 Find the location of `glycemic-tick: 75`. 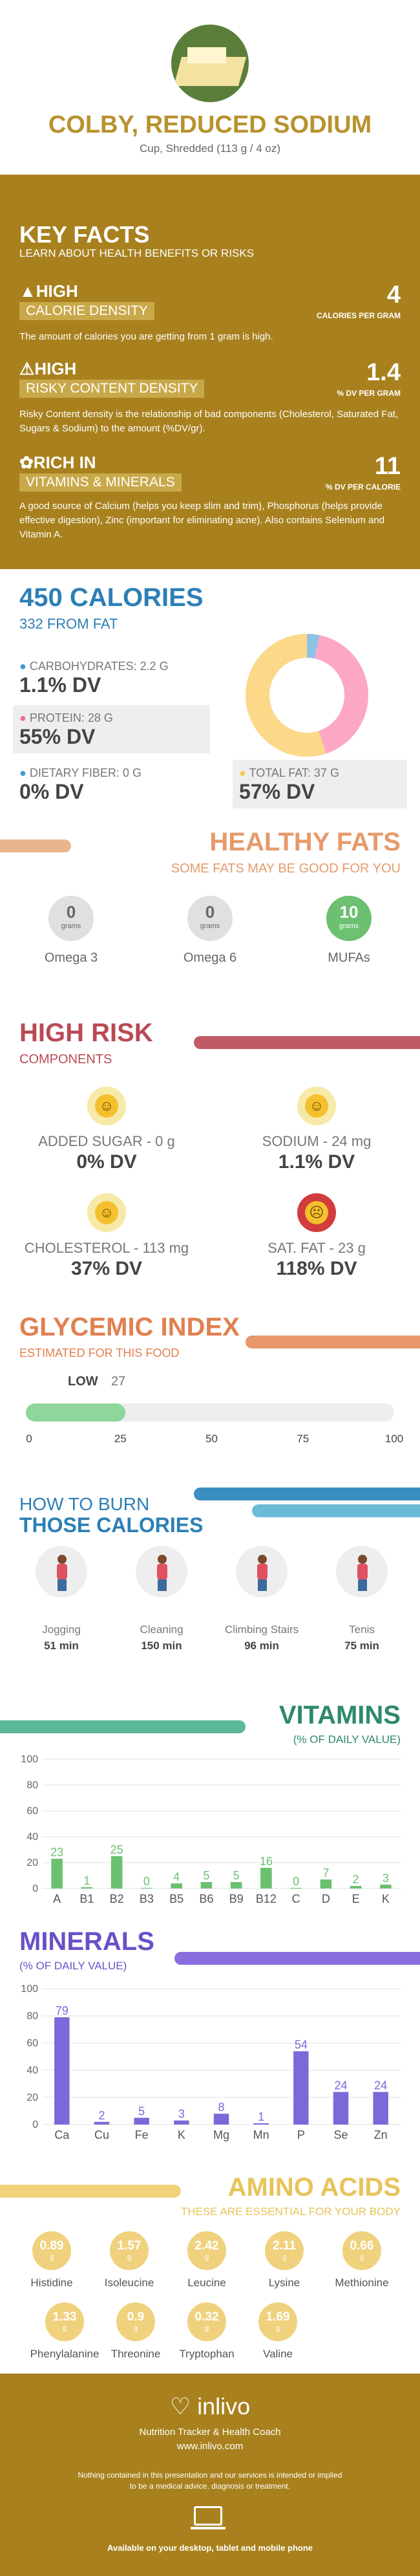

glycemic-tick: 75 is located at coordinates (303, 1439).